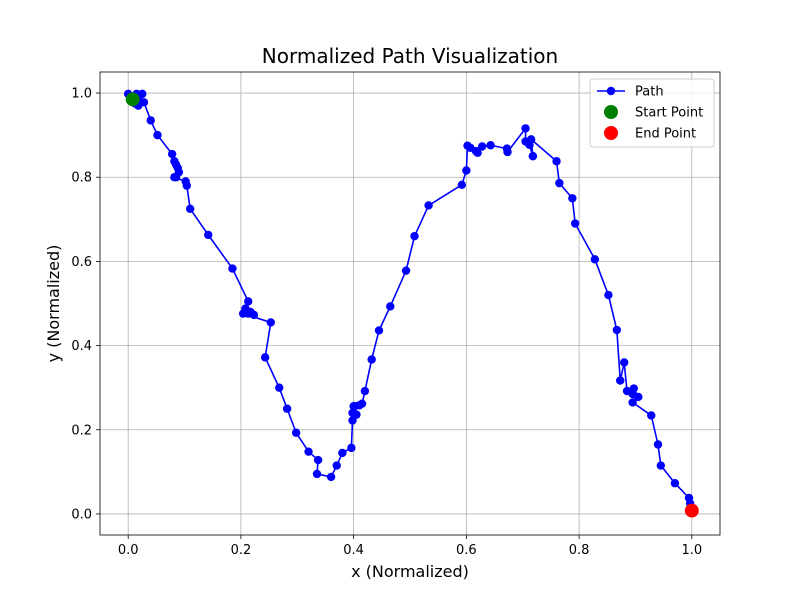 This screenshot has height=600, width=800. I want to click on y-tick-label: 1.0, so click(81, 94).